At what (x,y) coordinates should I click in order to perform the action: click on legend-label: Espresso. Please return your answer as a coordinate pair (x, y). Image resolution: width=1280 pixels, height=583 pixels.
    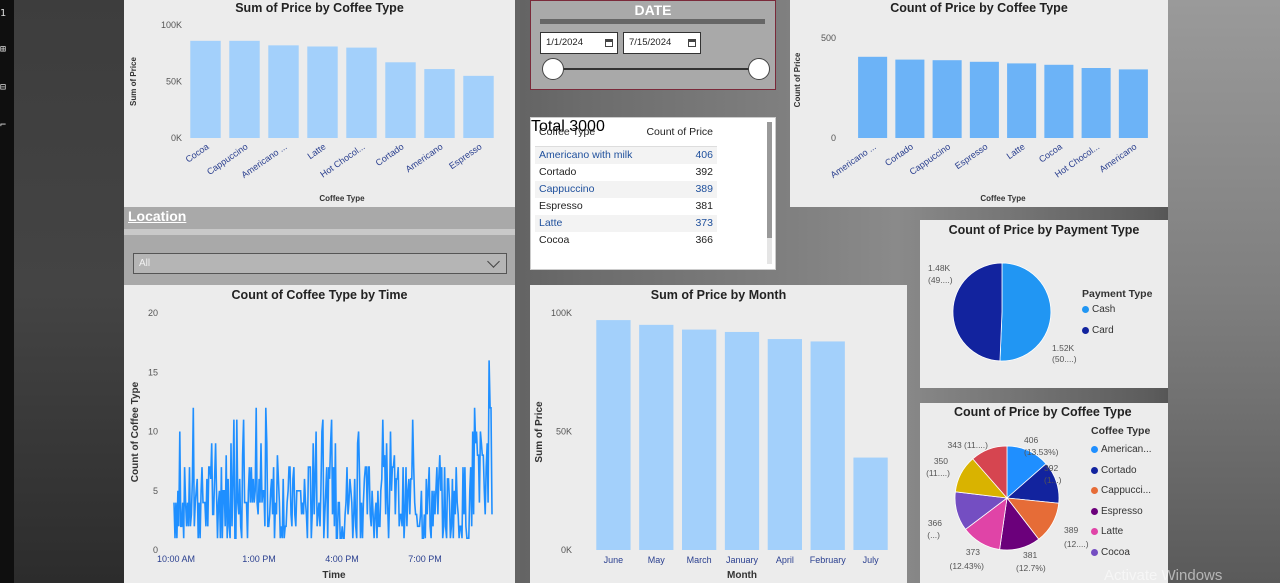
    Looking at the image, I should click on (1122, 511).